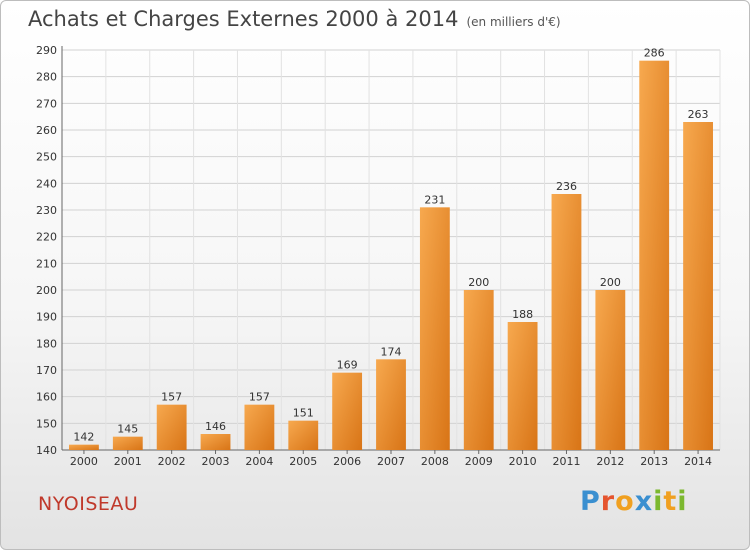  Describe the element at coordinates (654, 461) in the screenshot. I see `x-tick-label: 2013` at that location.